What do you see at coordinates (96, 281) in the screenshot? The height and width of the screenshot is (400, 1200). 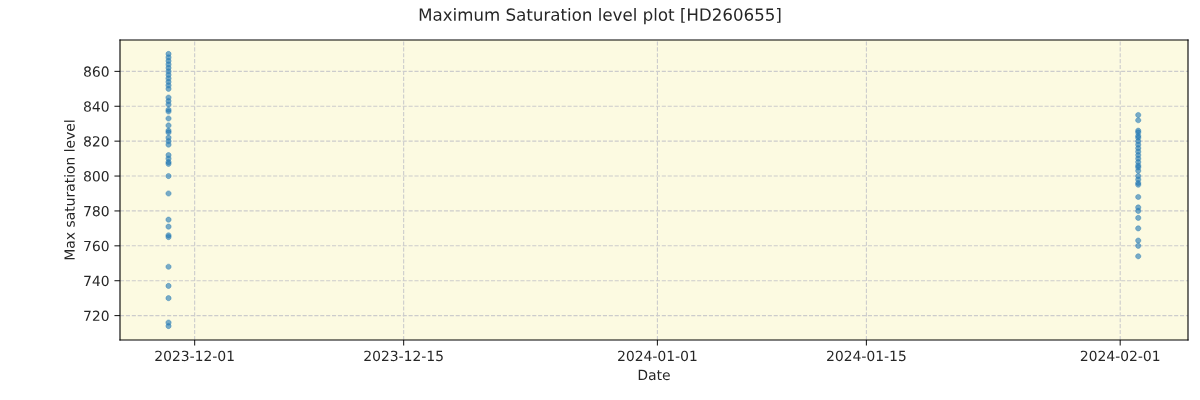 I see `y-tick-label: 740` at bounding box center [96, 281].